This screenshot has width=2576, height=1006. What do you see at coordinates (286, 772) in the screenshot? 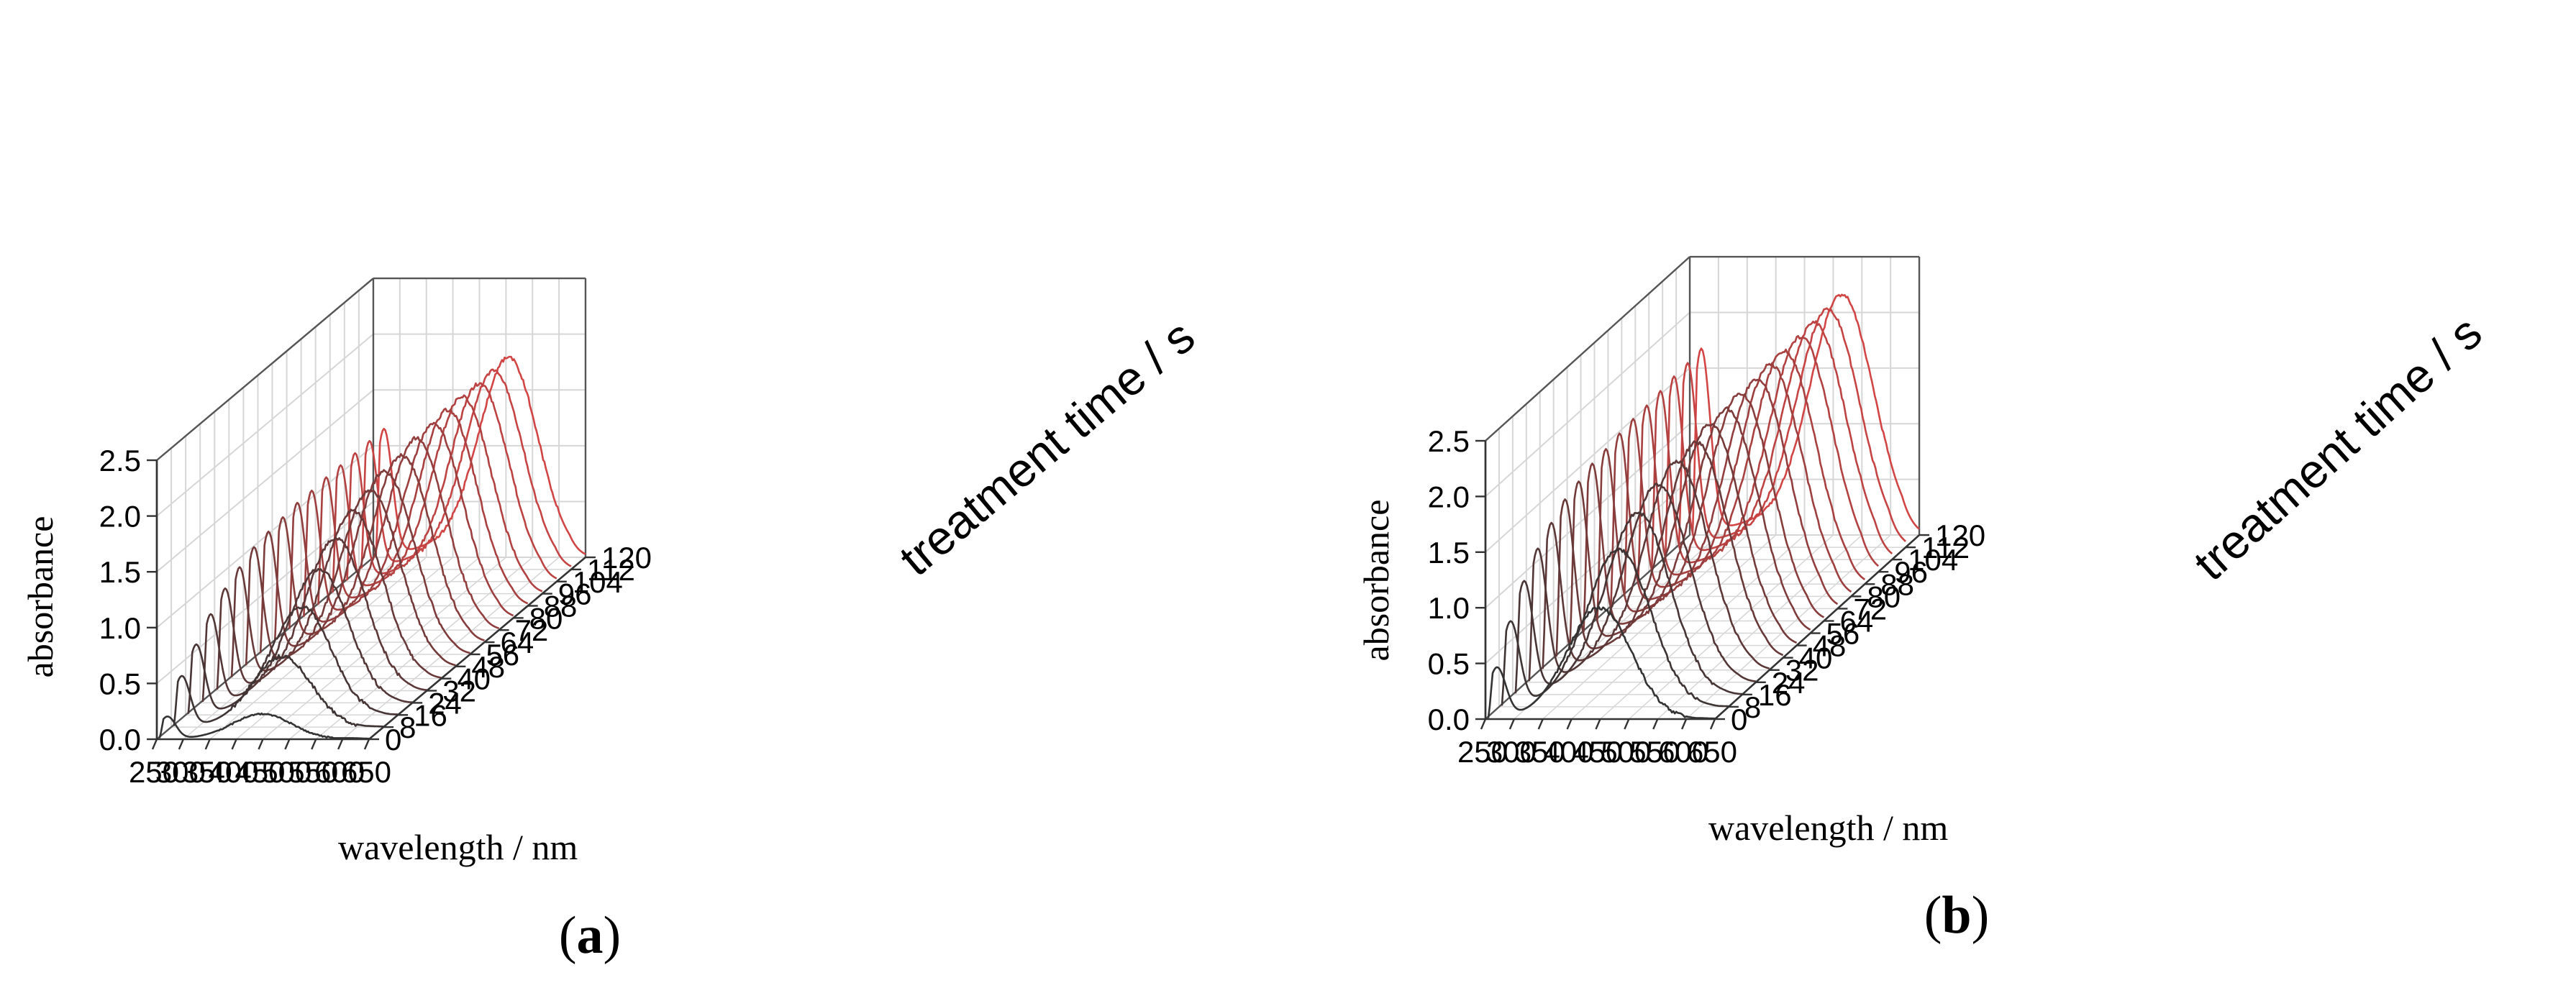
I see `x-tick-label: 500` at bounding box center [286, 772].